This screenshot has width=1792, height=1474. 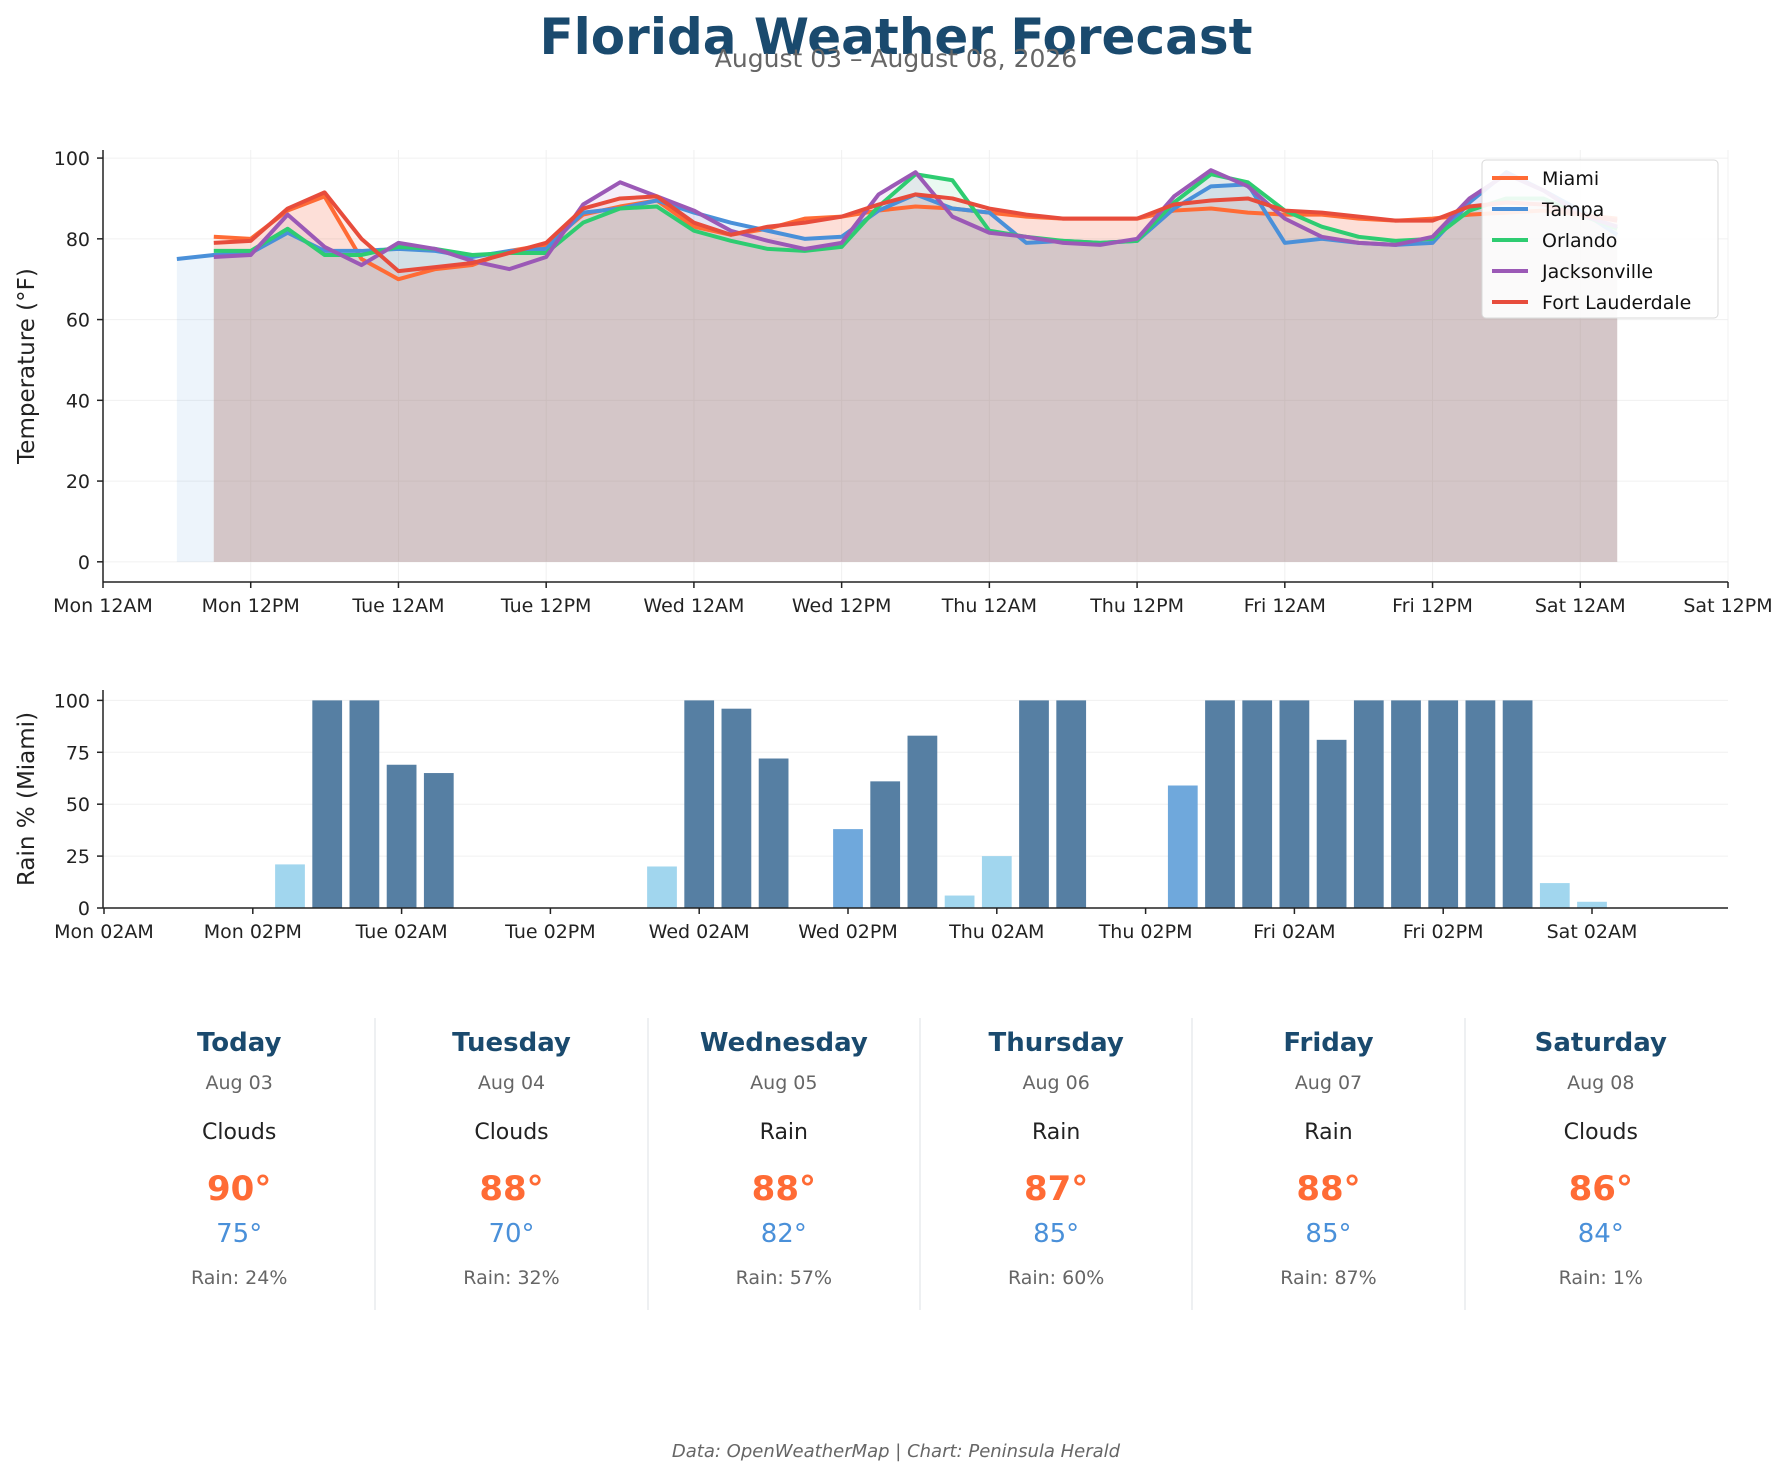 What do you see at coordinates (1572, 210) in the screenshot?
I see `legend-label: Tampa` at bounding box center [1572, 210].